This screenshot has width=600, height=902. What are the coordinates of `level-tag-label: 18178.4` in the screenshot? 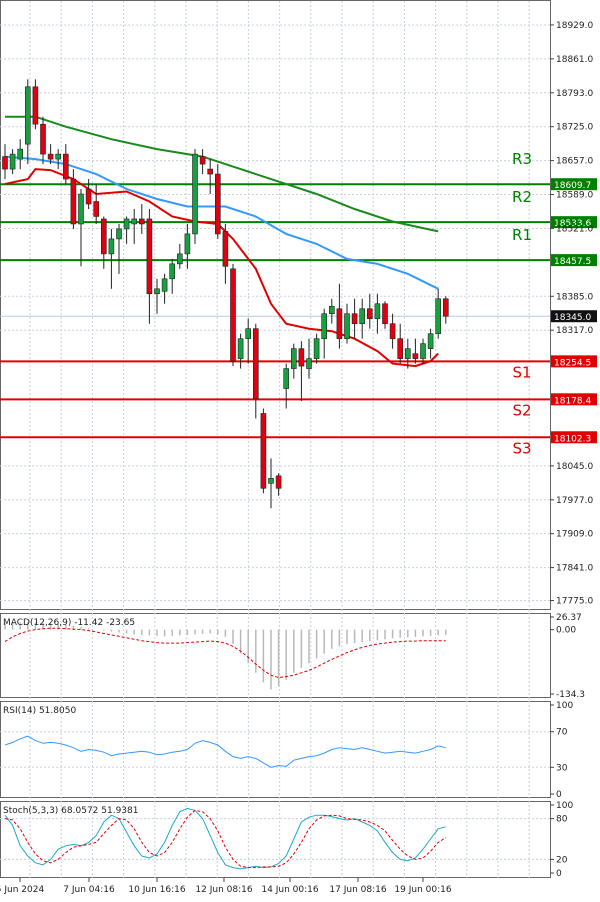 It's located at (572, 401).